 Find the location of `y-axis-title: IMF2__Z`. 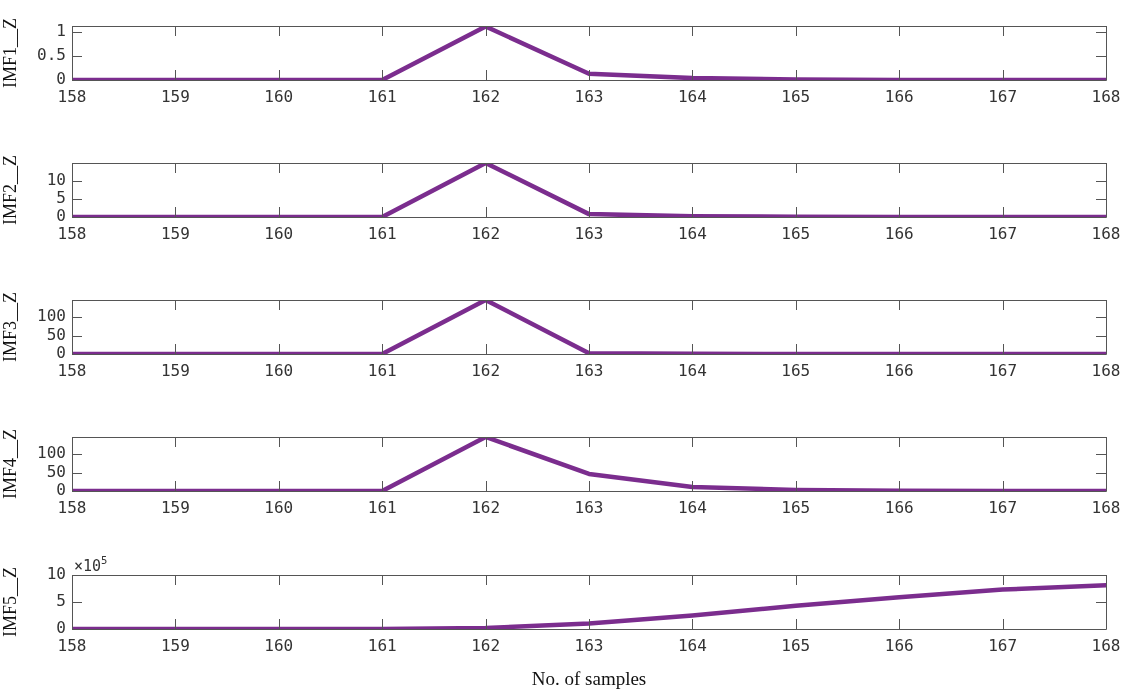

y-axis-title: IMF2__Z is located at coordinates (10, 190).